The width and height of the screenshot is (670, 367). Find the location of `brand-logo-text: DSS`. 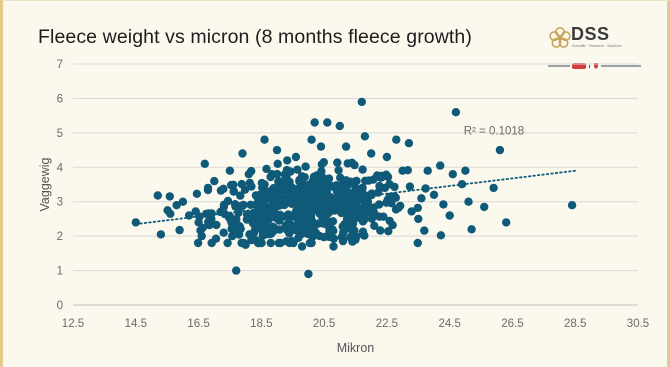

brand-logo-text: DSS is located at coordinates (590, 34).